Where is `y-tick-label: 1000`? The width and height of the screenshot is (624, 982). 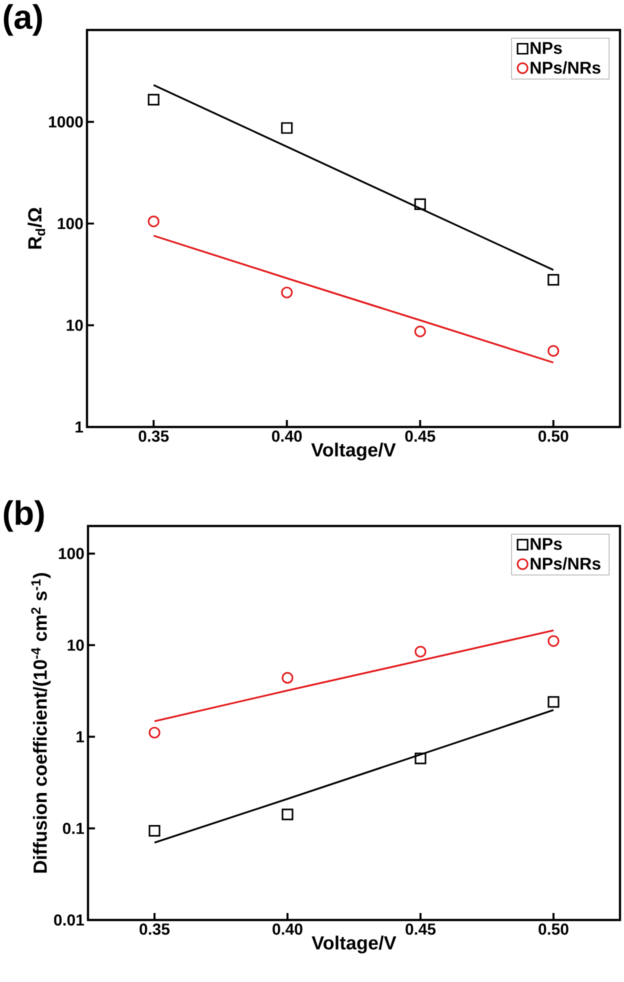
y-tick-label: 1000 is located at coordinates (66, 122).